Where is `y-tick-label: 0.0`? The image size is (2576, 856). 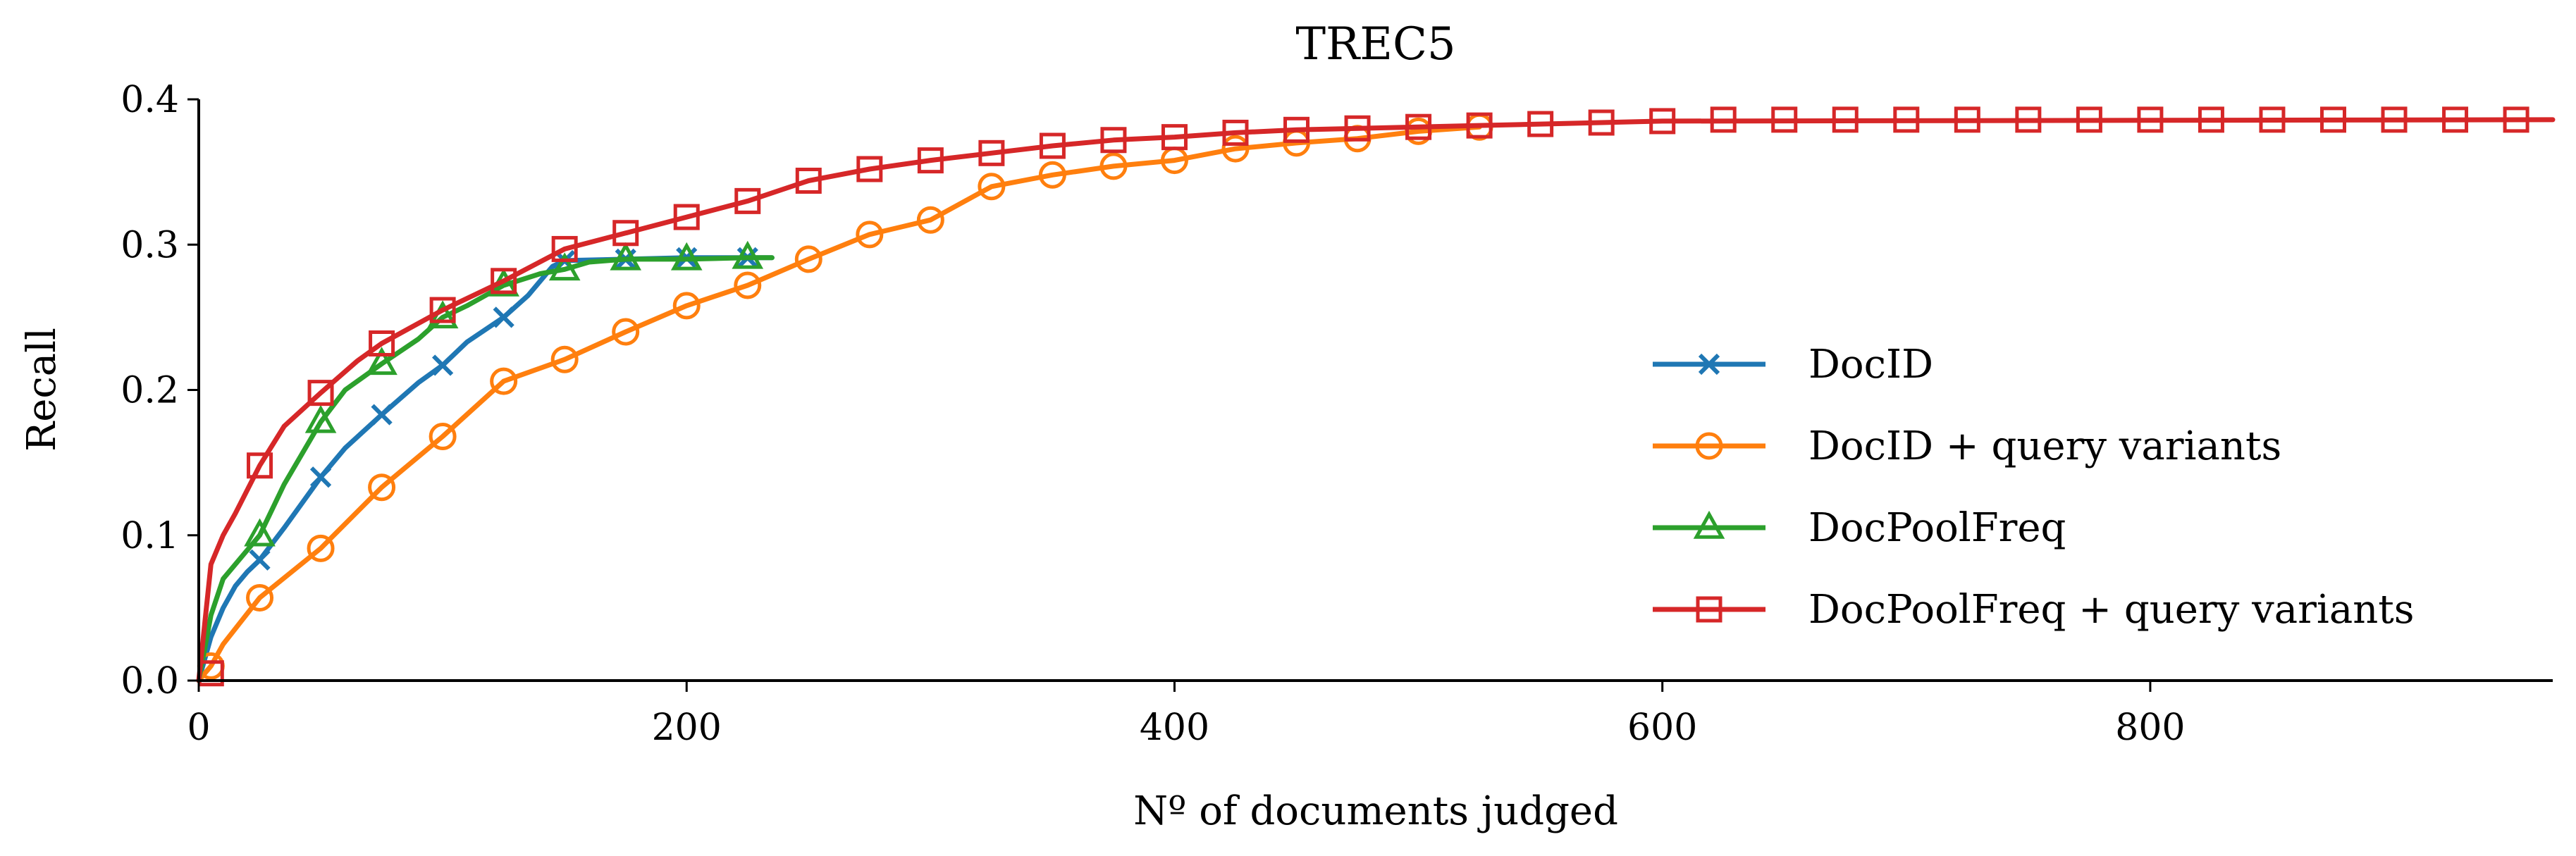 y-tick-label: 0.0 is located at coordinates (150, 681).